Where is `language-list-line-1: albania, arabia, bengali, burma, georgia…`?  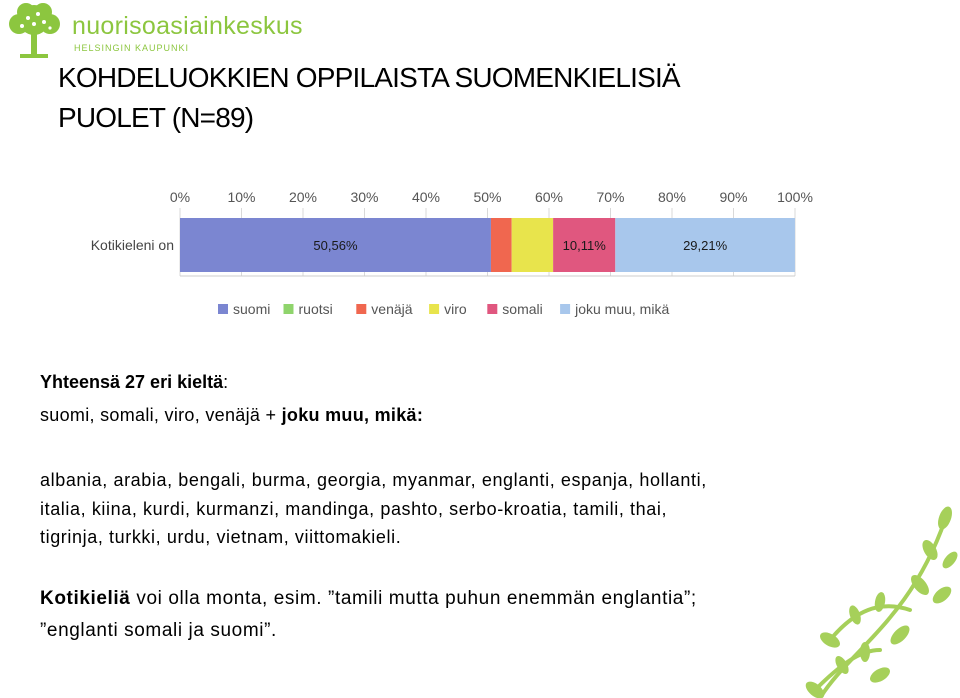 language-list-line-1: albania, arabia, bengali, burma, georgia… is located at coordinates (373, 480).